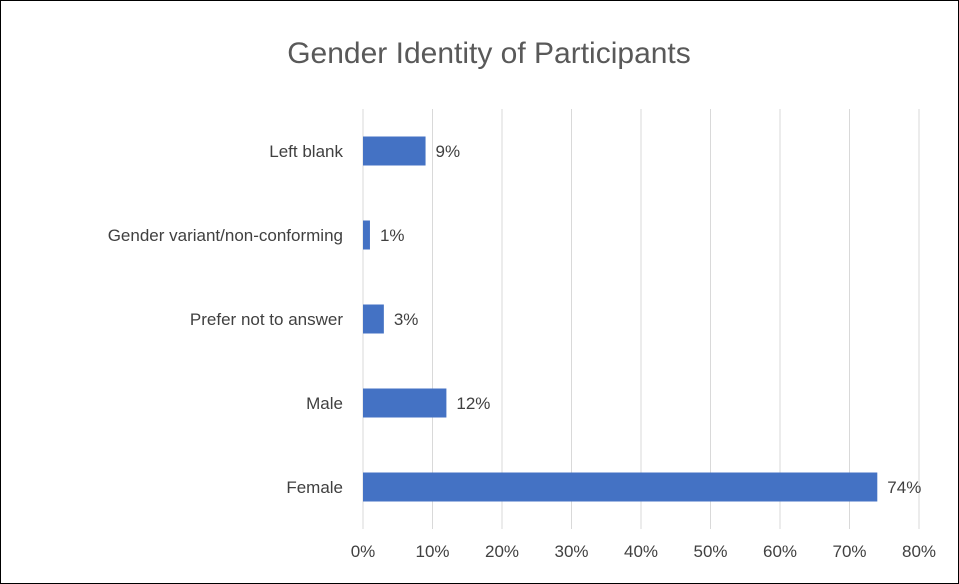  Describe the element at coordinates (306, 151) in the screenshot. I see `category-label: Left blank` at that location.